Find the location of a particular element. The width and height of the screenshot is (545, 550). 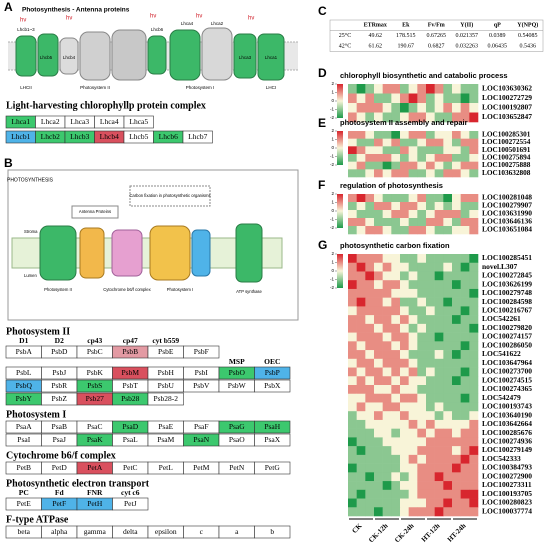

table-row-label: 42°C is located at coordinates (345, 46).